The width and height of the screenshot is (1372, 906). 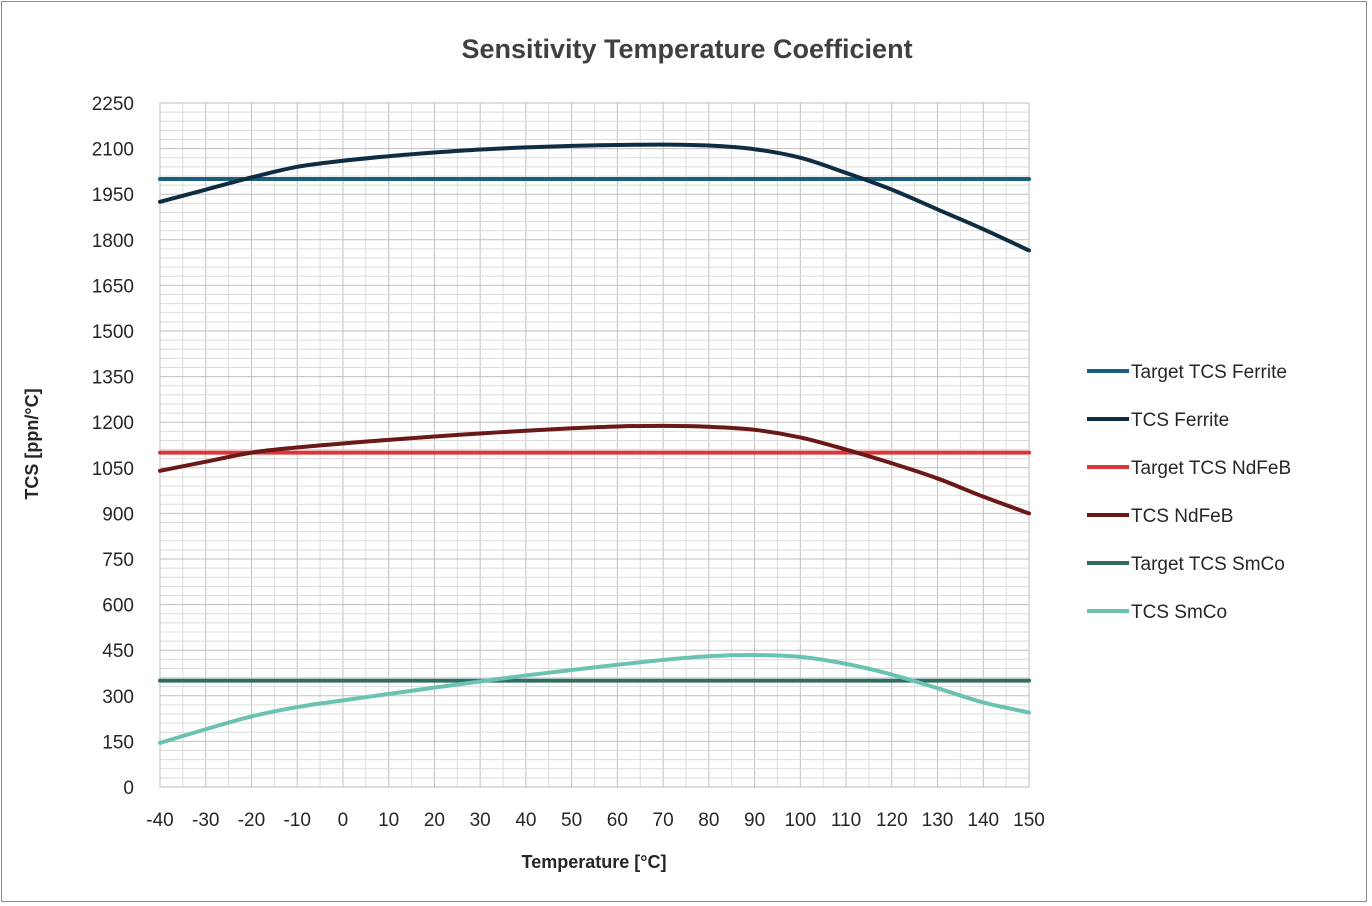 I want to click on x-tick-label: 140, so click(x=983, y=820).